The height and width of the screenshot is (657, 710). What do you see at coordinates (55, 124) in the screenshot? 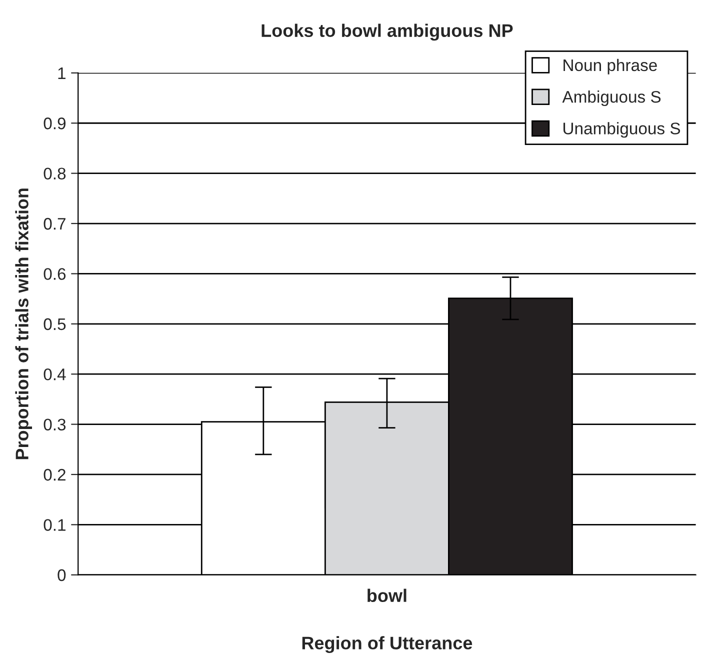
I see `y-tick-label: 0.9` at bounding box center [55, 124].